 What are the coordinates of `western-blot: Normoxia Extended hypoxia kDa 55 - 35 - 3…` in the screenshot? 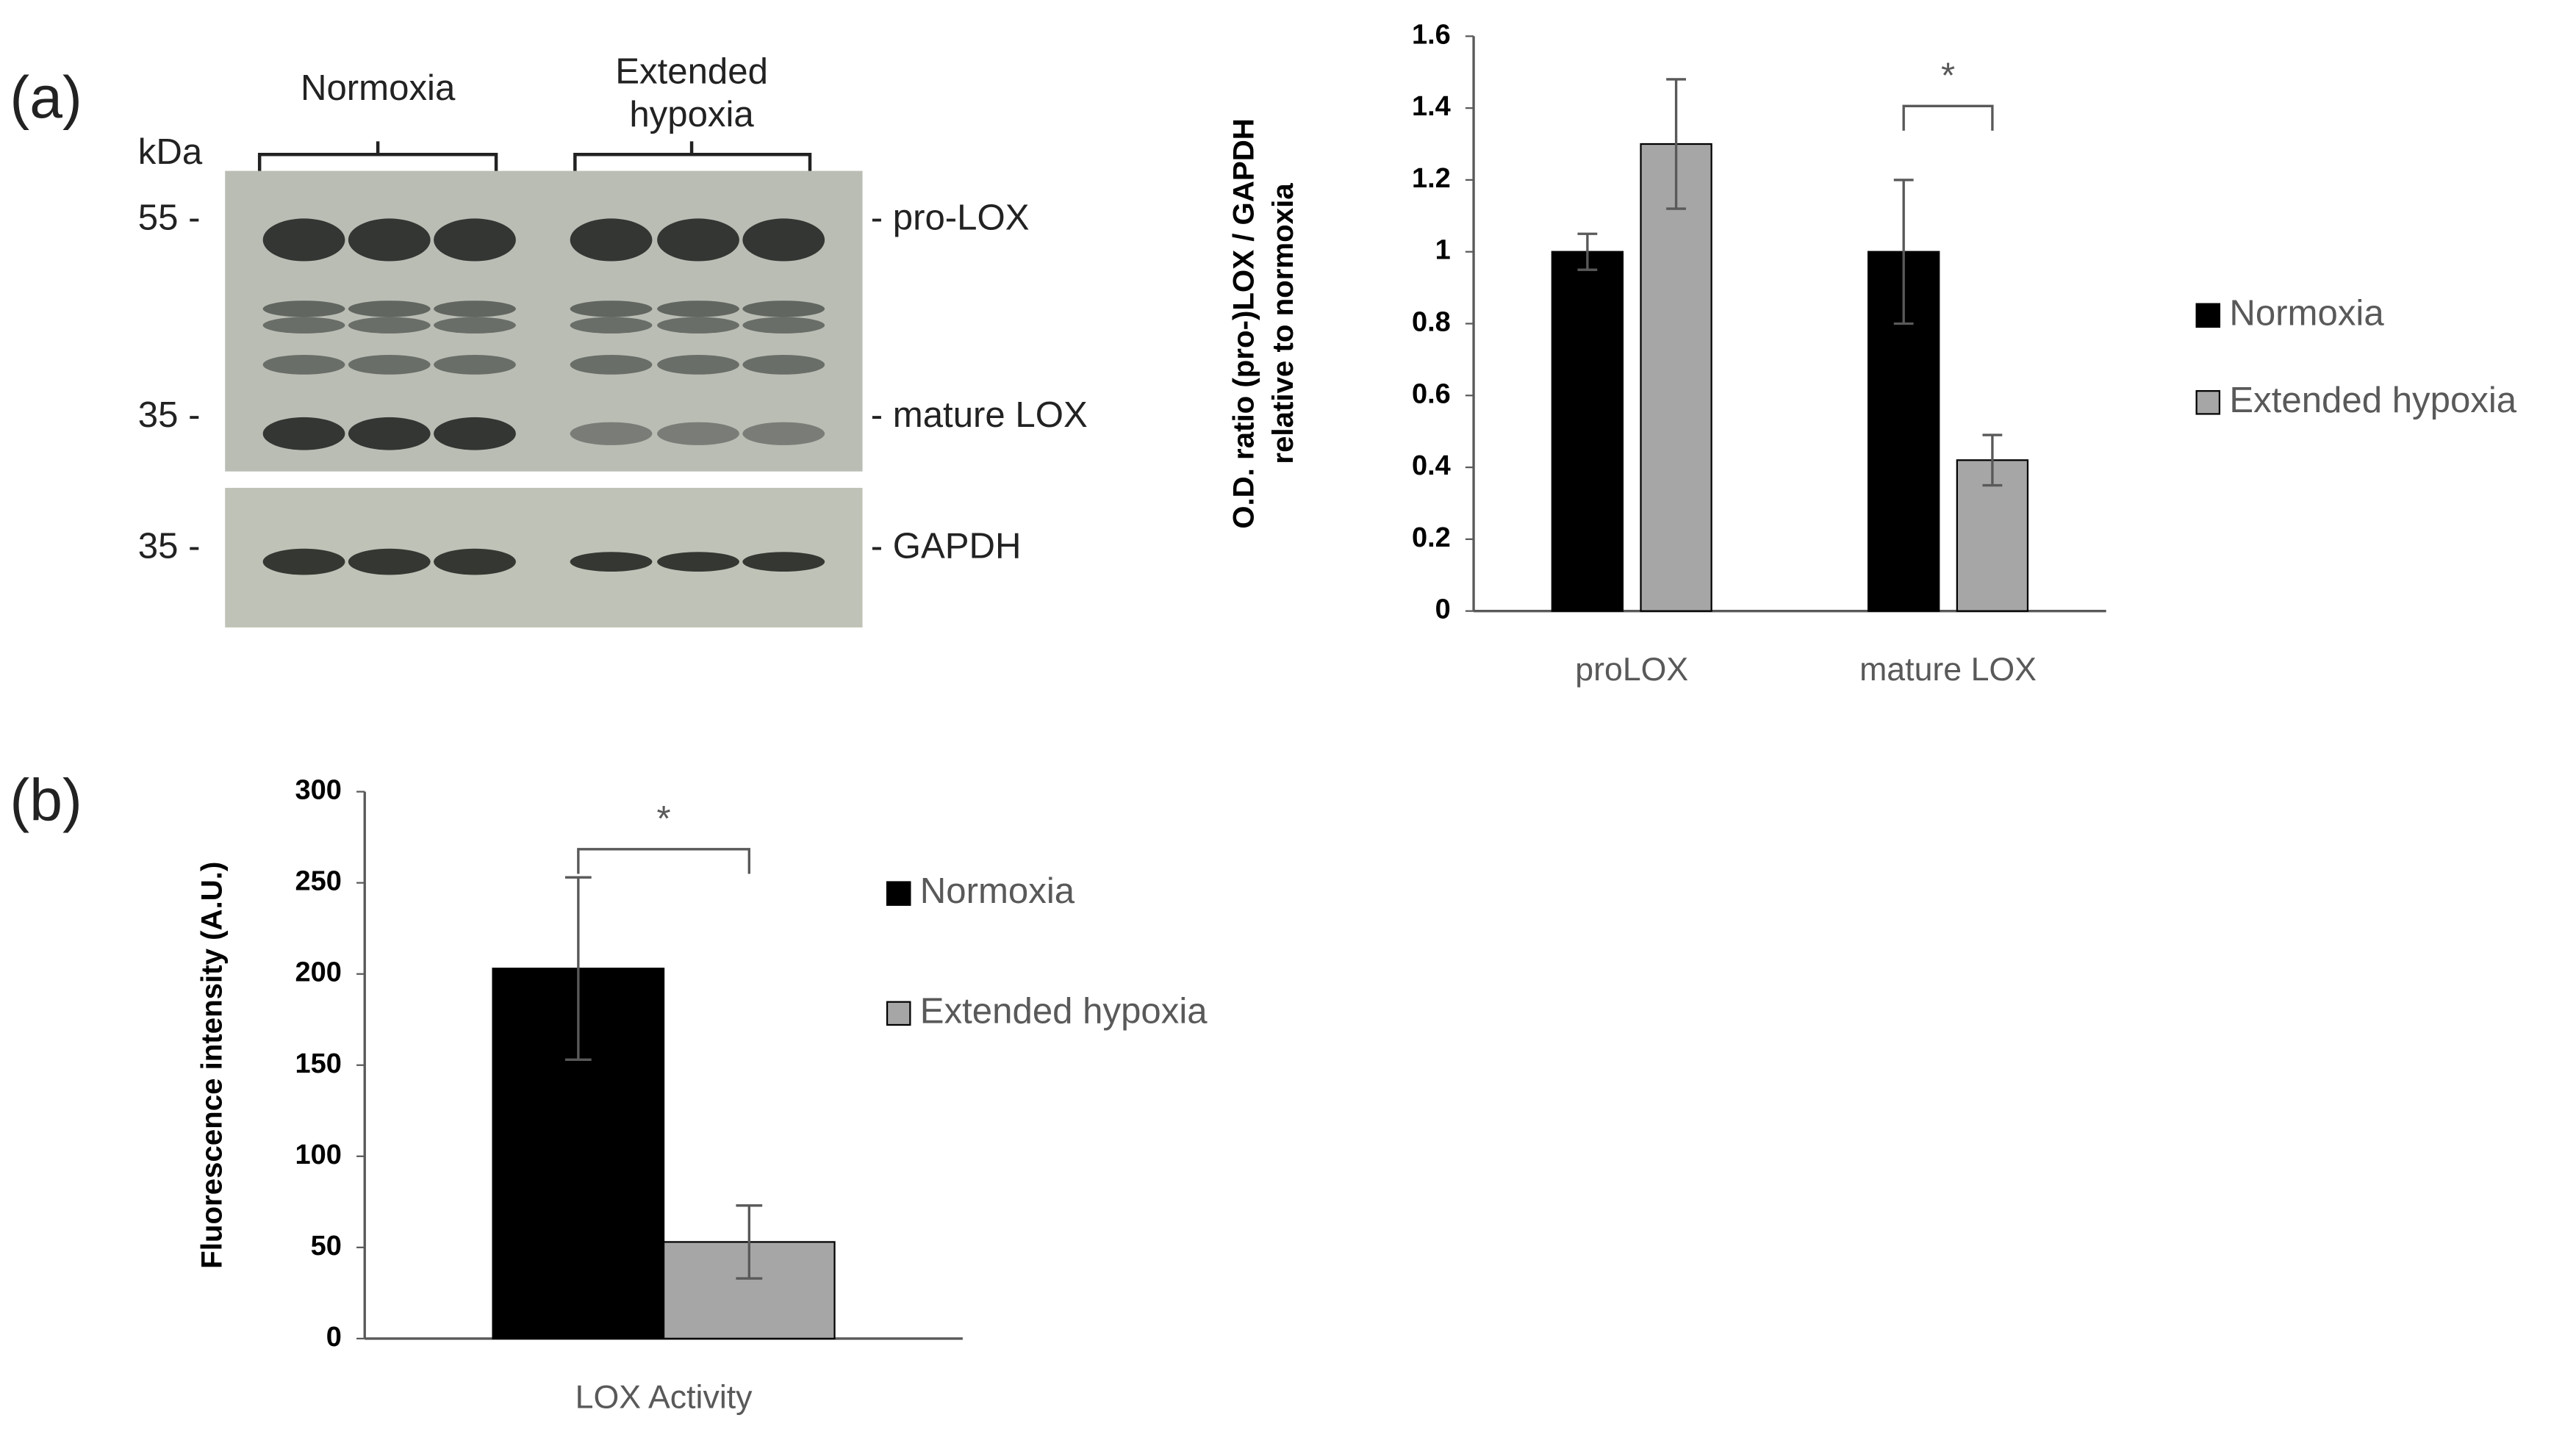 It's located at (613, 339).